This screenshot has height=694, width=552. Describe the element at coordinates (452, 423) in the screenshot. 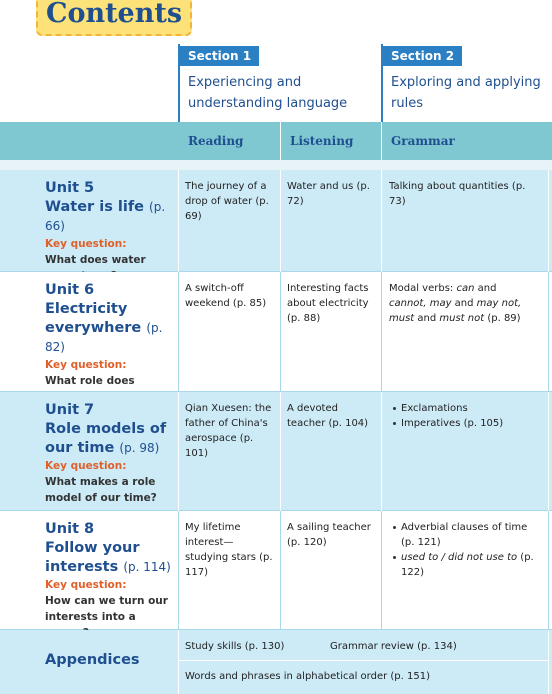

I see `grammar-text: Imperatives (p. 105)` at that location.